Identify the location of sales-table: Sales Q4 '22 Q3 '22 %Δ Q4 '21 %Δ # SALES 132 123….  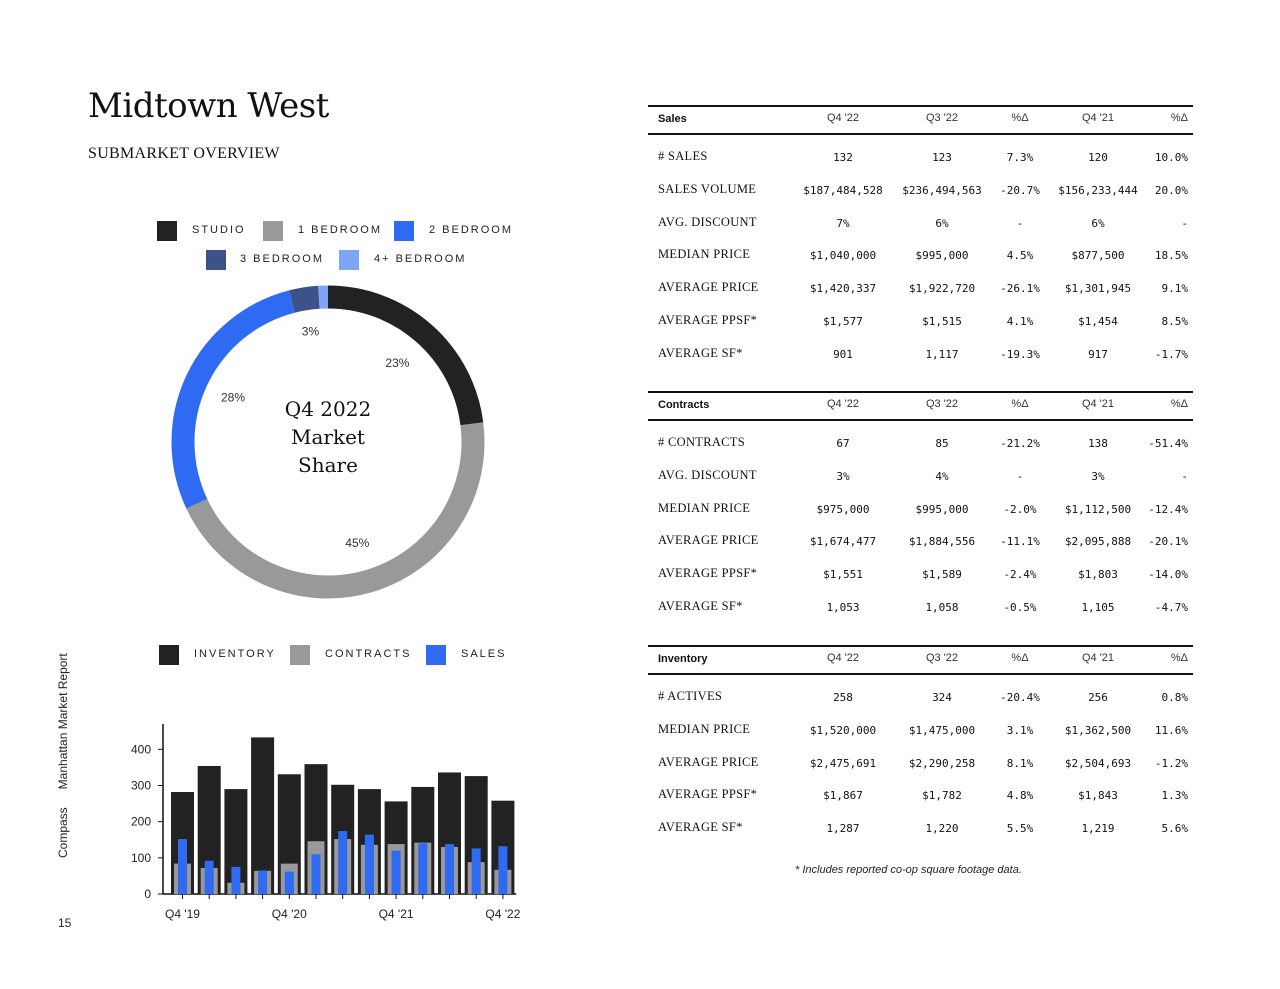
(920, 237).